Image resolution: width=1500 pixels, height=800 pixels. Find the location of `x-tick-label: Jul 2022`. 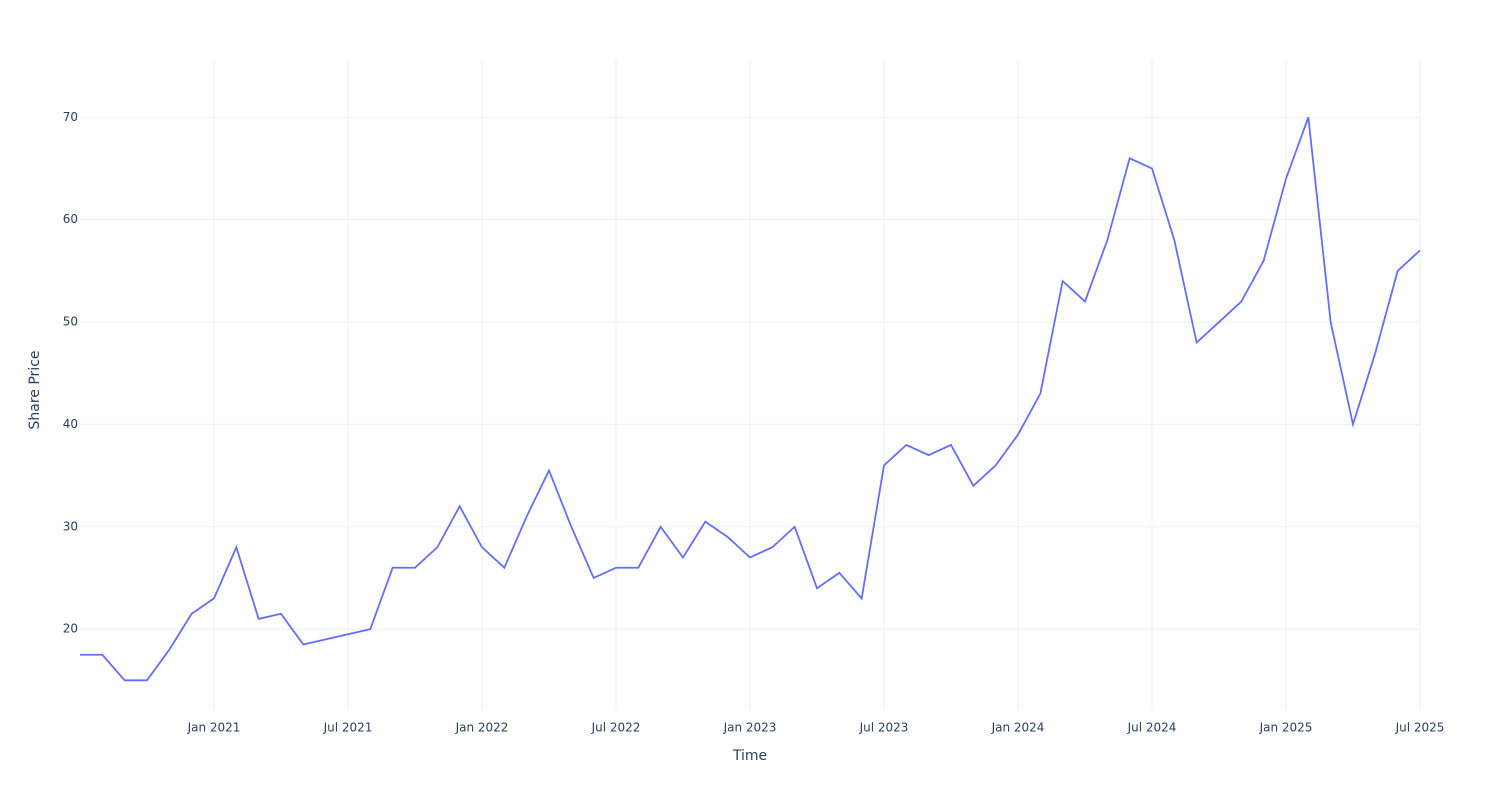

x-tick-label: Jul 2022 is located at coordinates (616, 728).